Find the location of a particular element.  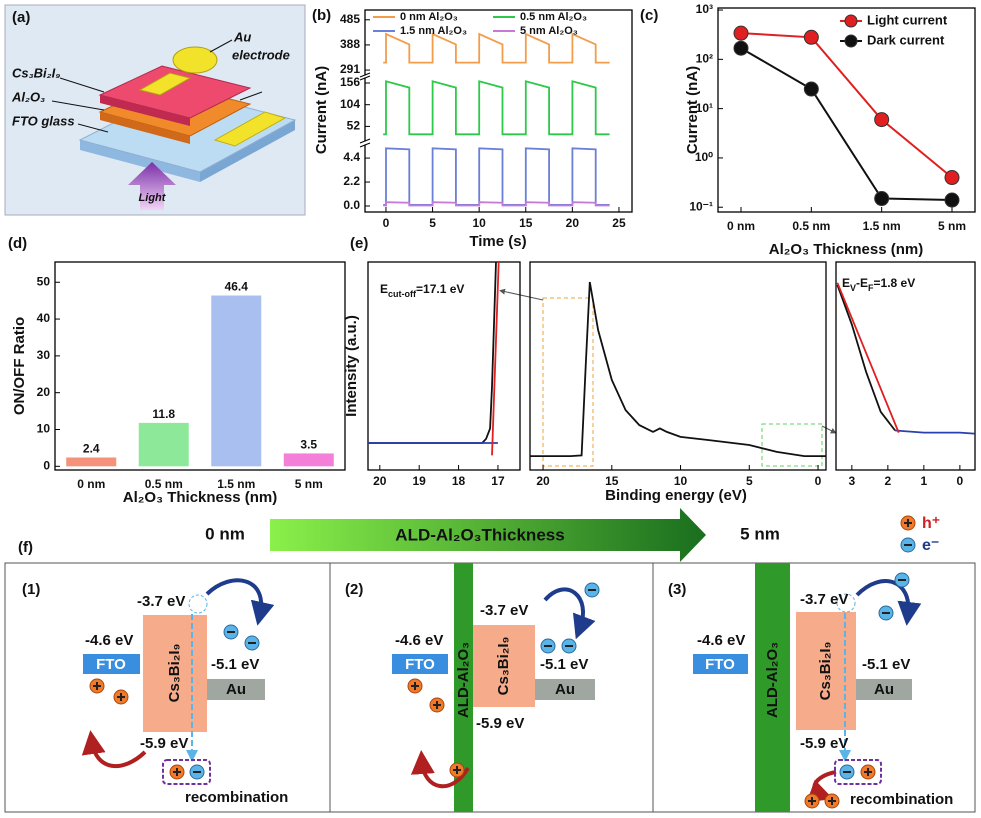

x-tick-label: 25 is located at coordinates (619, 223).